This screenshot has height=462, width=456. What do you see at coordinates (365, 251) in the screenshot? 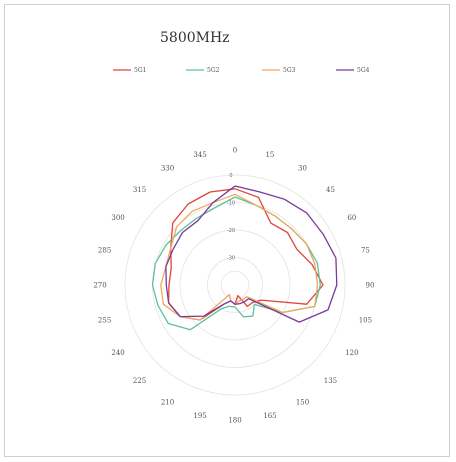
I see `angle-tick-label: 75` at bounding box center [365, 251].